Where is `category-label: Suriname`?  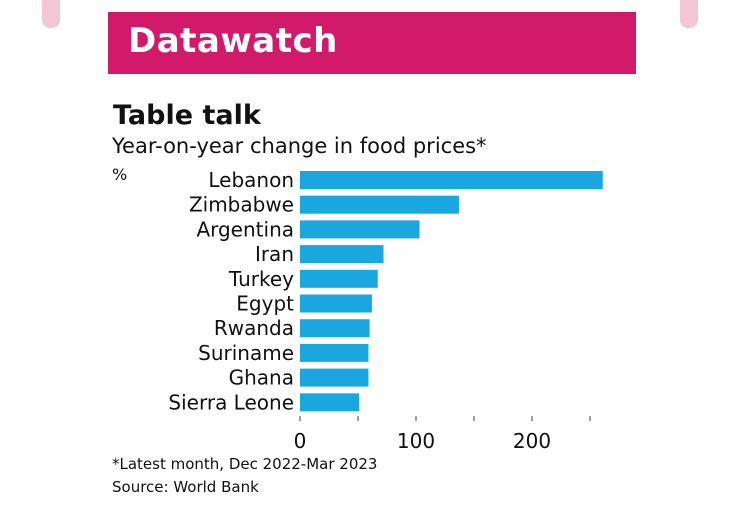
category-label: Suriname is located at coordinates (246, 353).